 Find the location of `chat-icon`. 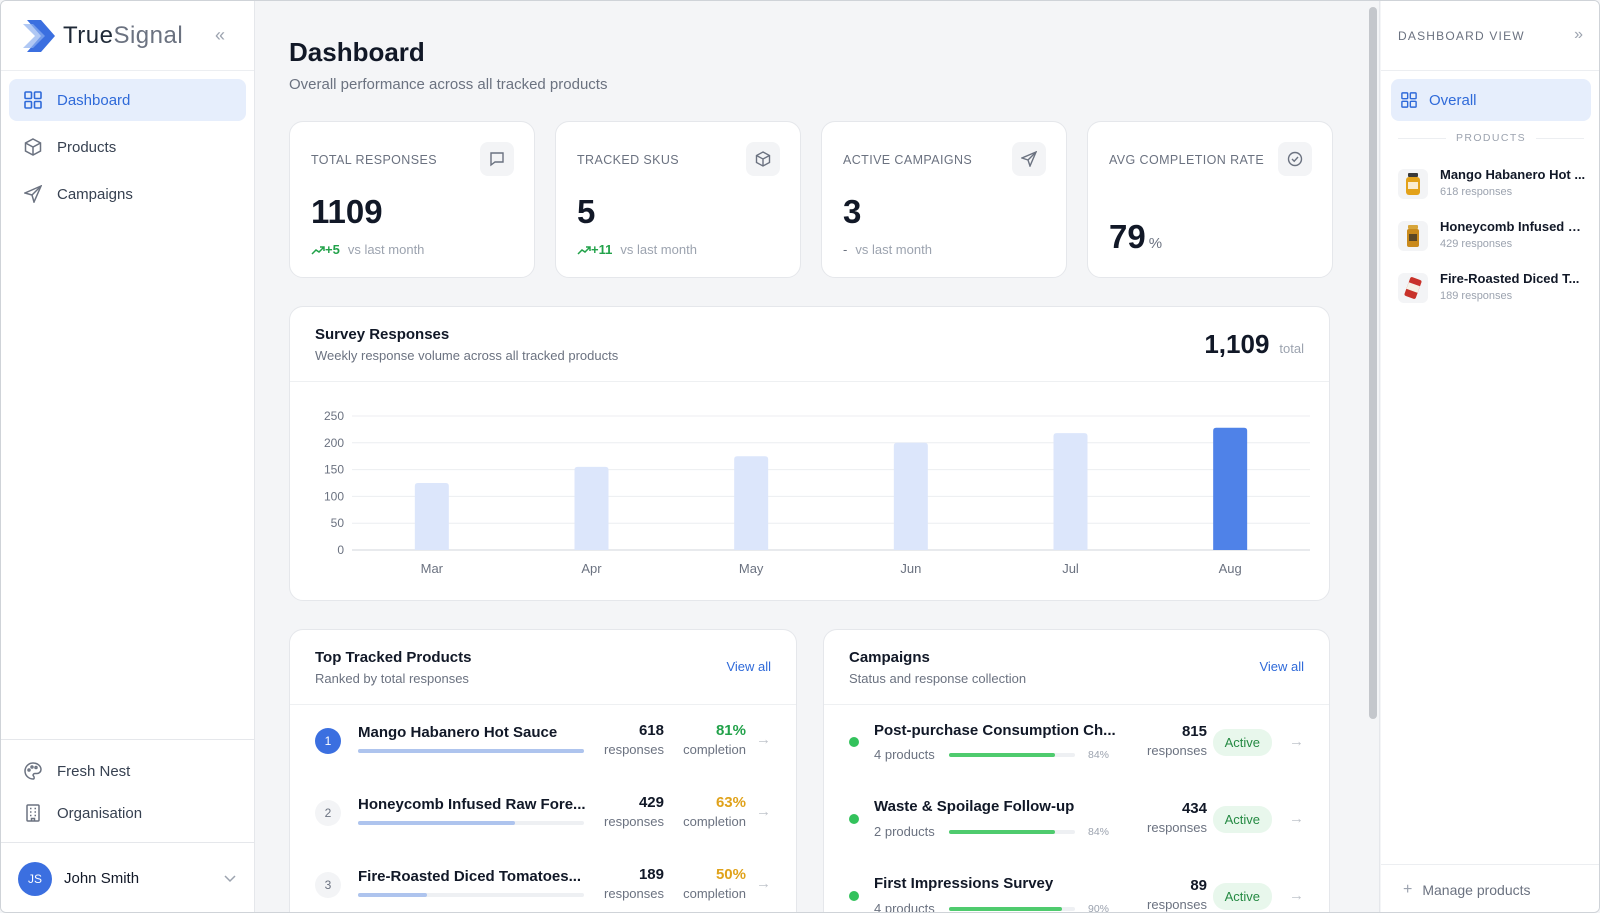

chat-icon is located at coordinates (497, 159).